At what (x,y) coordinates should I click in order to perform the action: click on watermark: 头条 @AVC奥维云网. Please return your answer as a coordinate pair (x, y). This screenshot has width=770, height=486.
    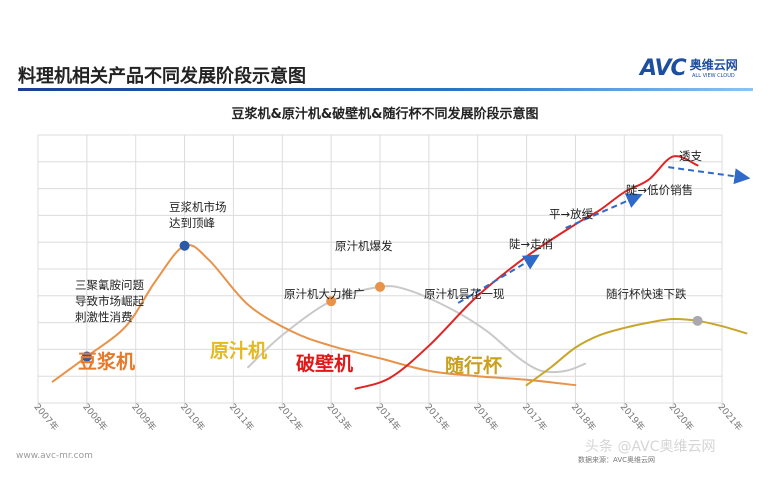
    Looking at the image, I should click on (650, 447).